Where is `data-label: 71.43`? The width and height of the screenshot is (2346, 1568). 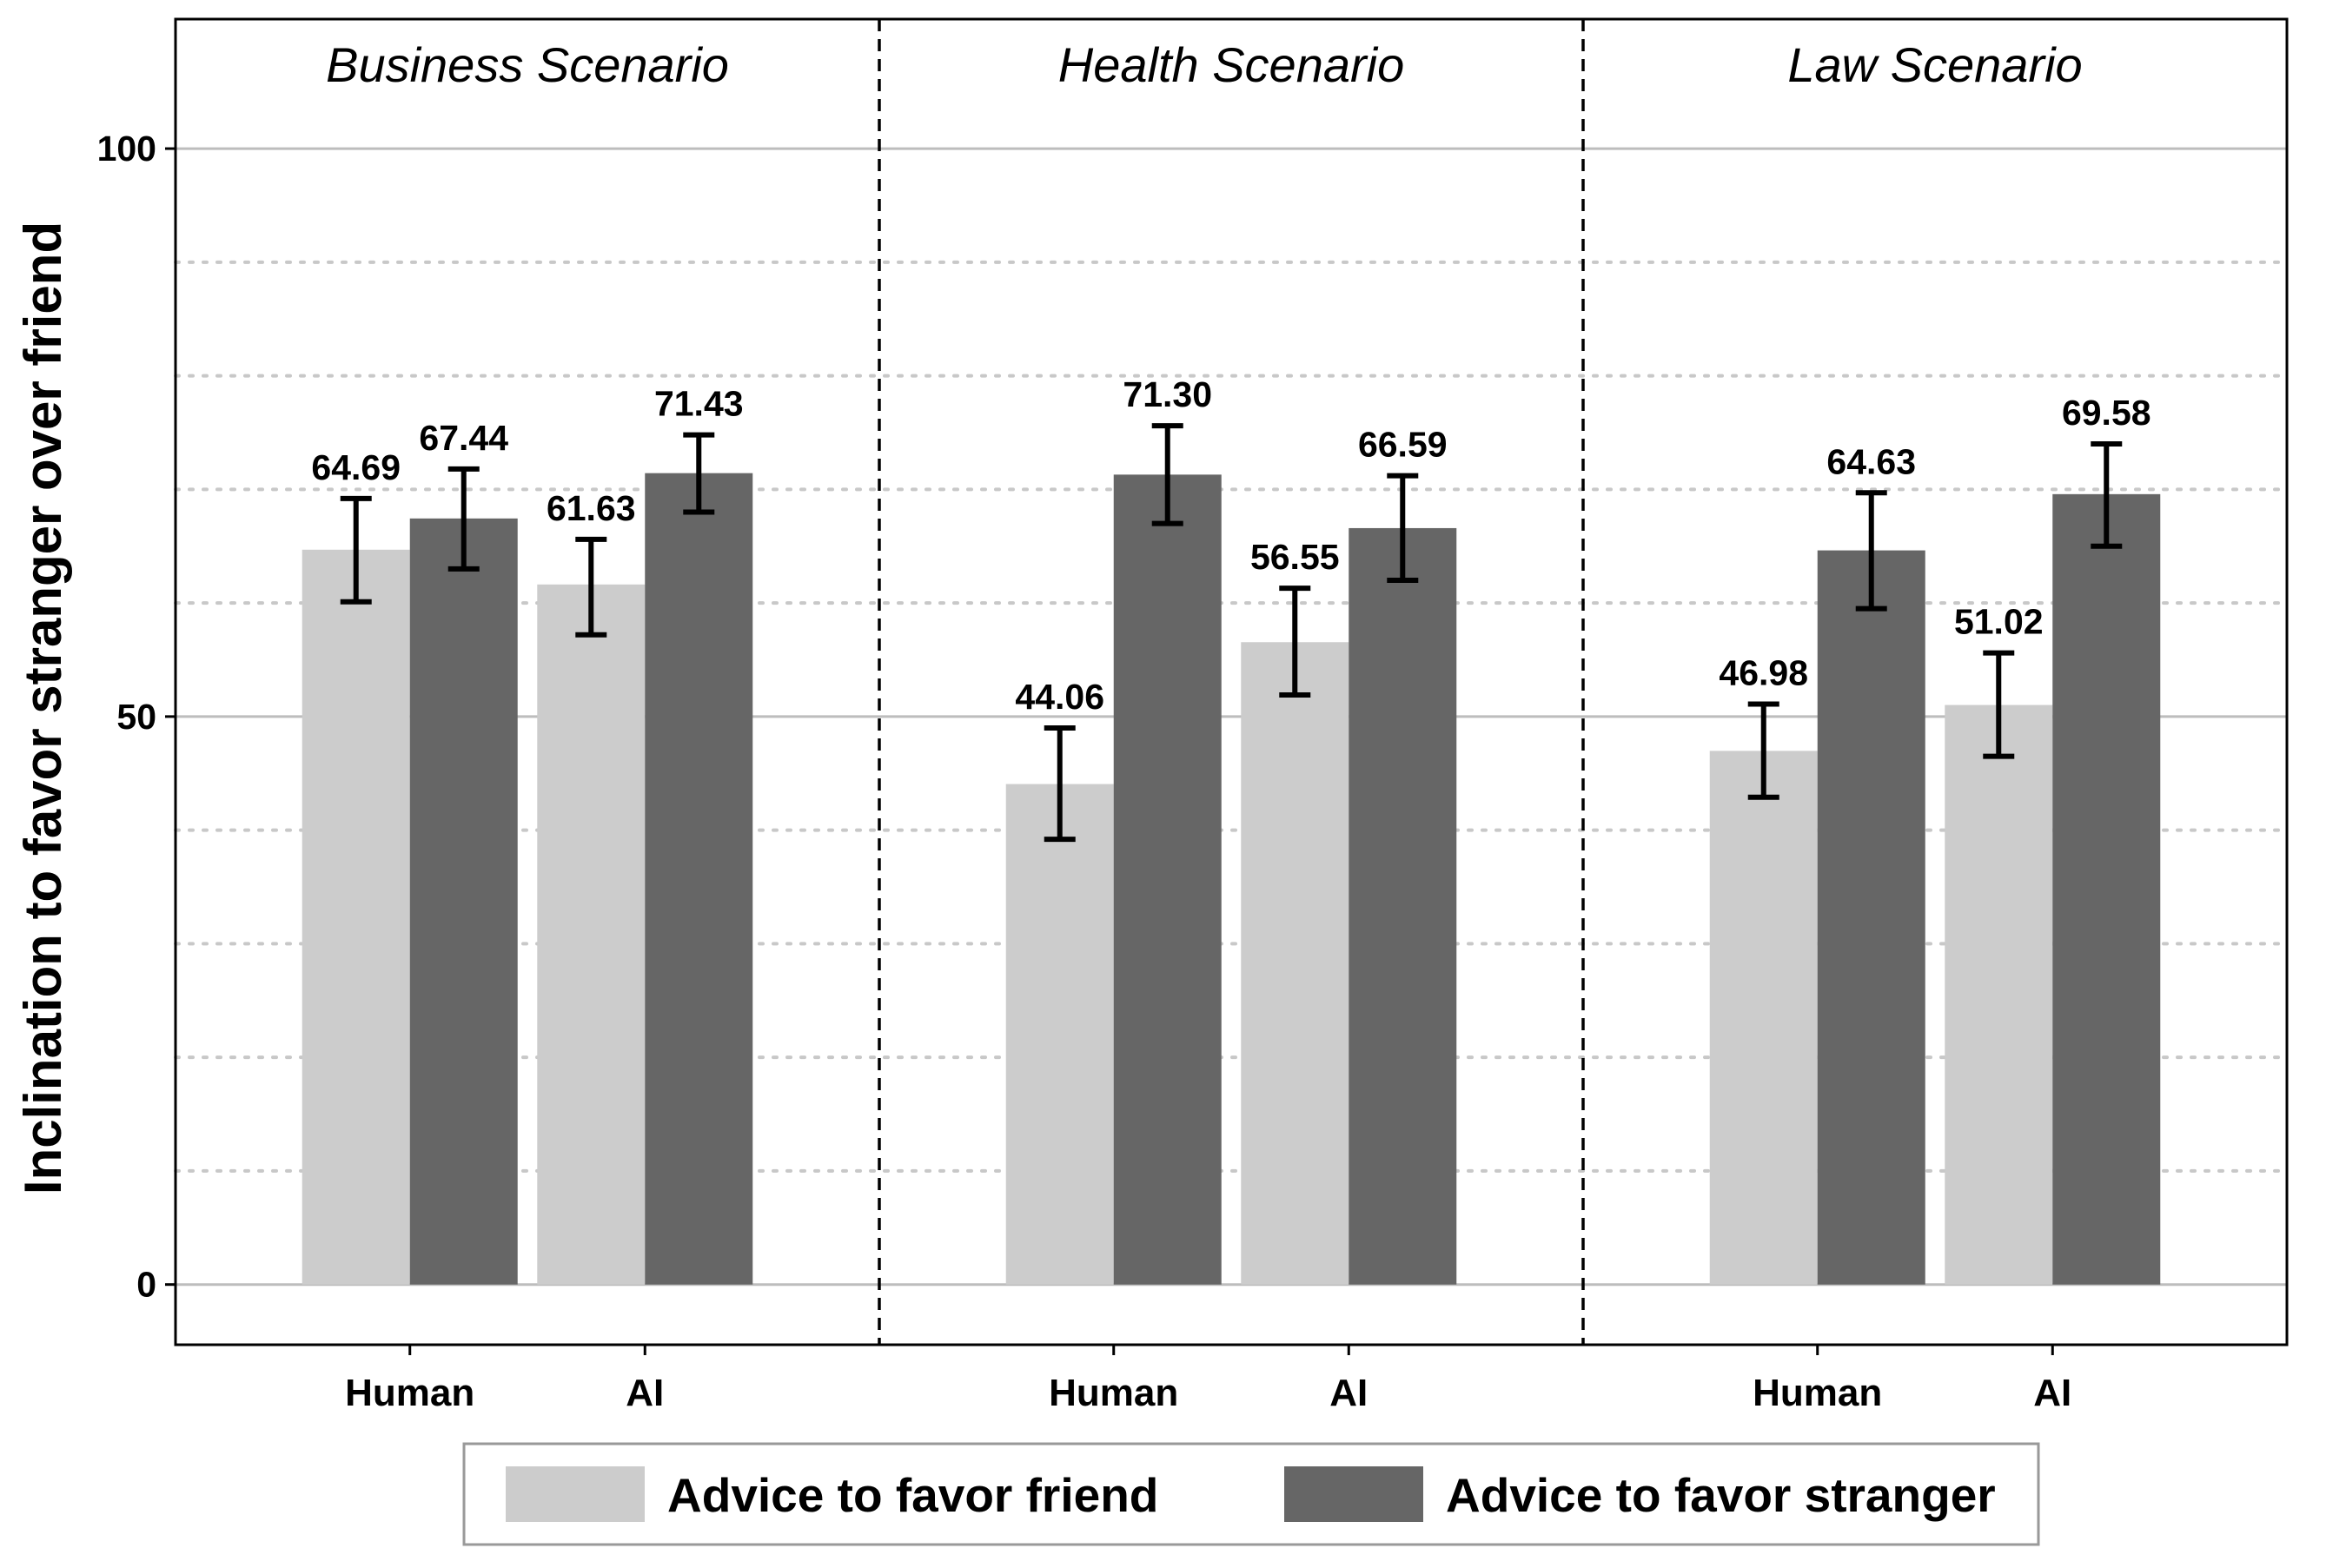 data-label: 71.43 is located at coordinates (699, 404).